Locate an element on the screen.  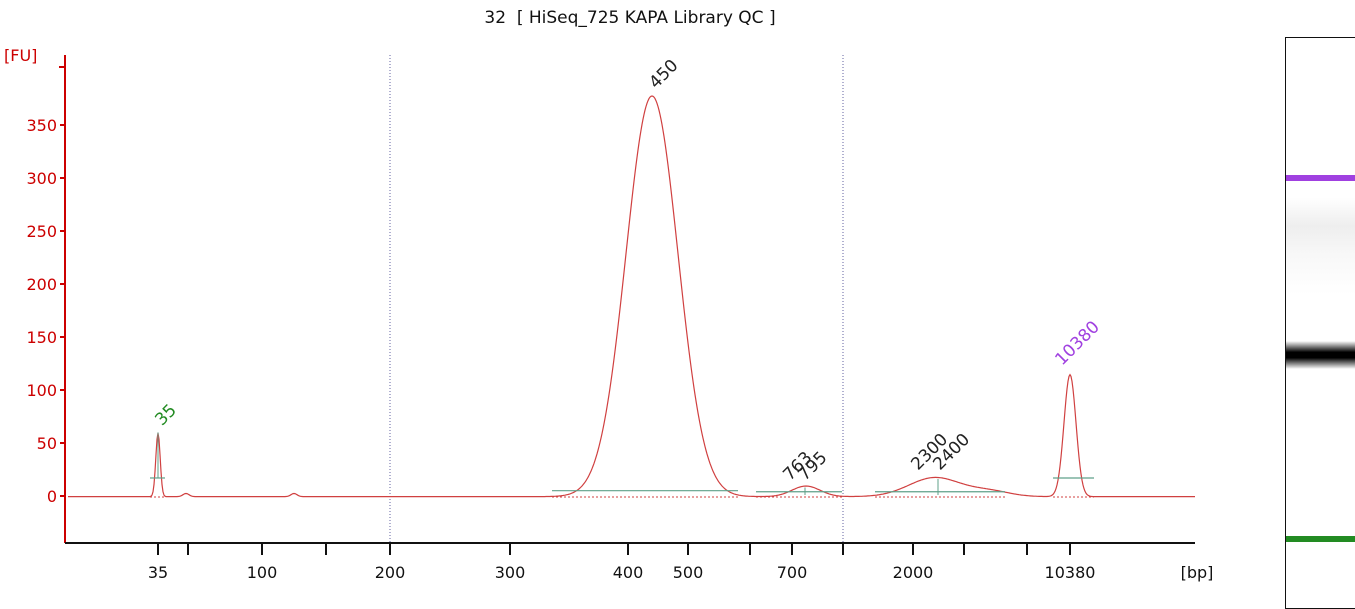
y-tick-label: 50 is located at coordinates (47, 443).